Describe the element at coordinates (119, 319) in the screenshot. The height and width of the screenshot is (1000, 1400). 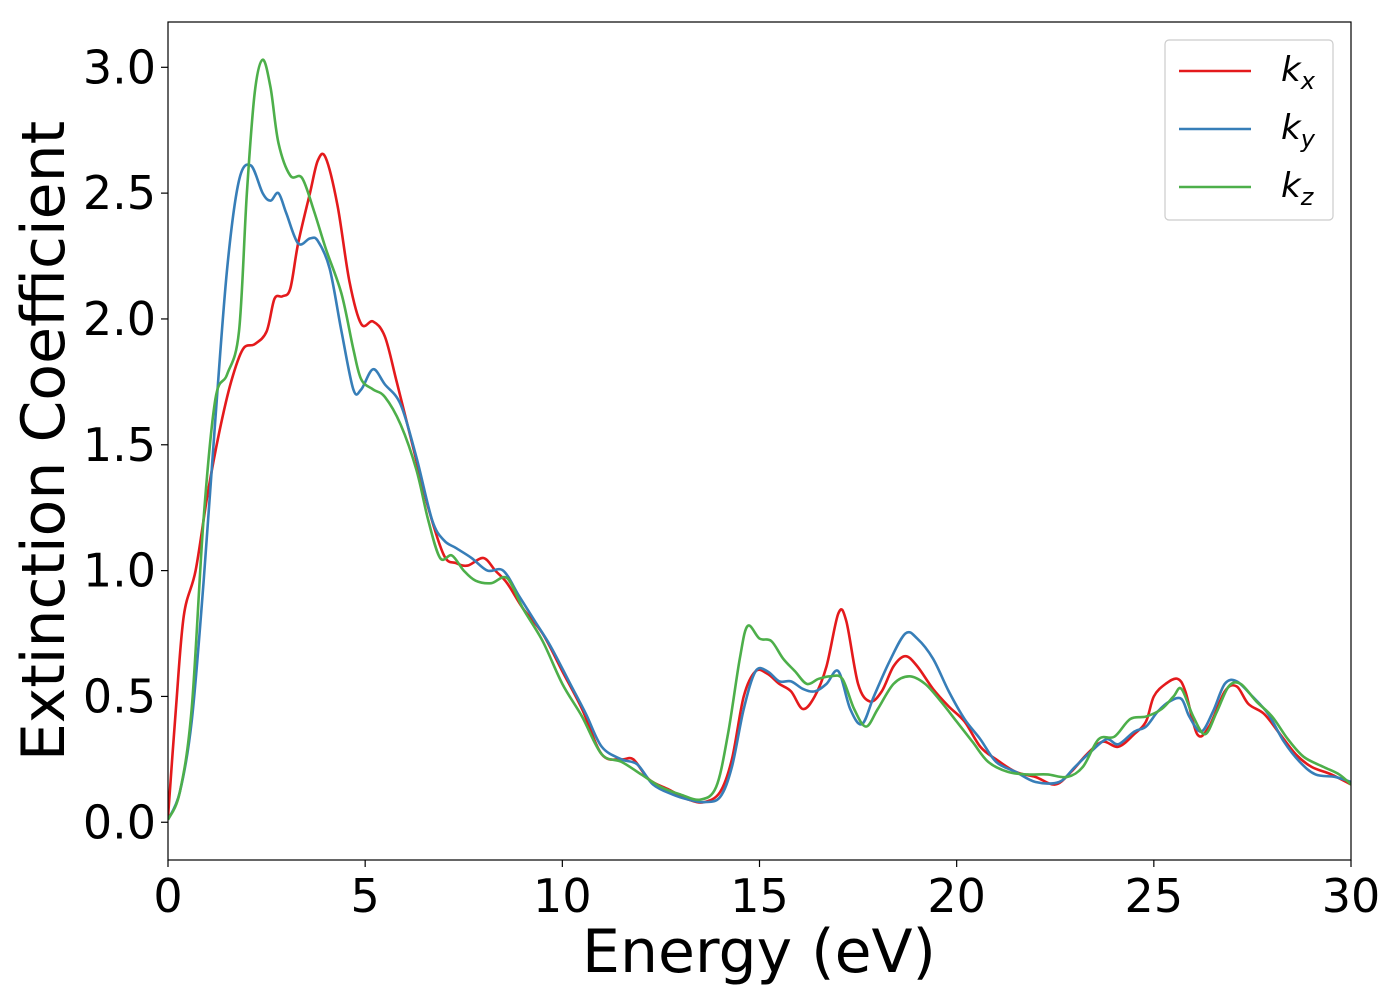
I see `y-tick-label: 2.0` at that location.